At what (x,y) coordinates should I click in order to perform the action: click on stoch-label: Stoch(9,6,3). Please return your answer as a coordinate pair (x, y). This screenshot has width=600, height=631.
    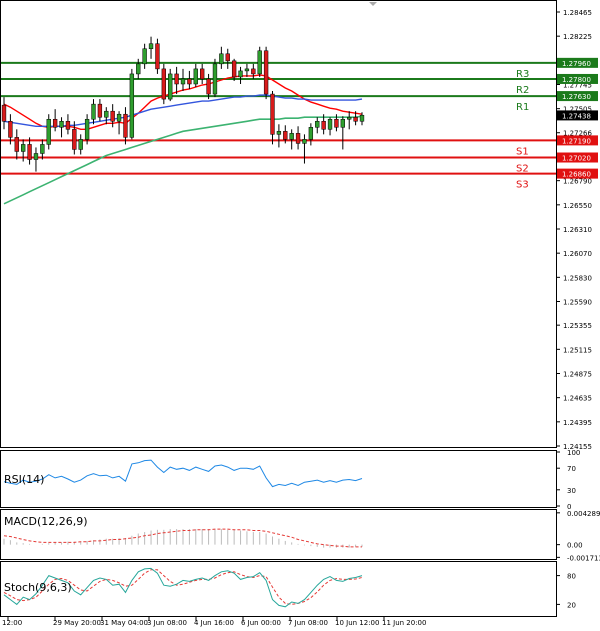
    Looking at the image, I should click on (38, 587).